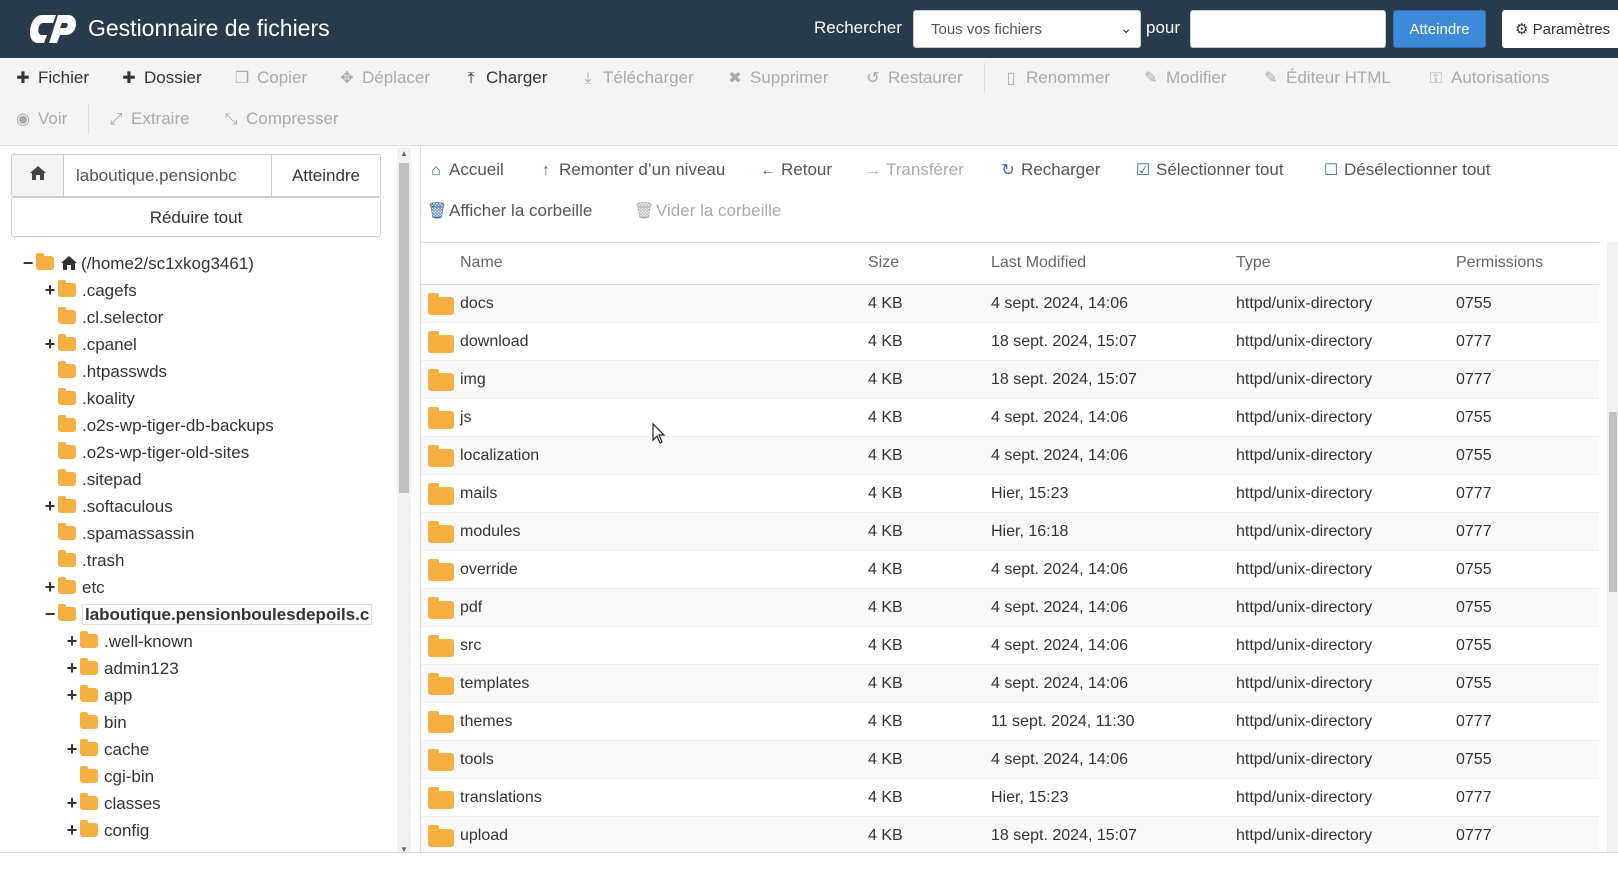  Describe the element at coordinates (148, 119) in the screenshot. I see `extract-button: ⤢ Extraire` at that location.